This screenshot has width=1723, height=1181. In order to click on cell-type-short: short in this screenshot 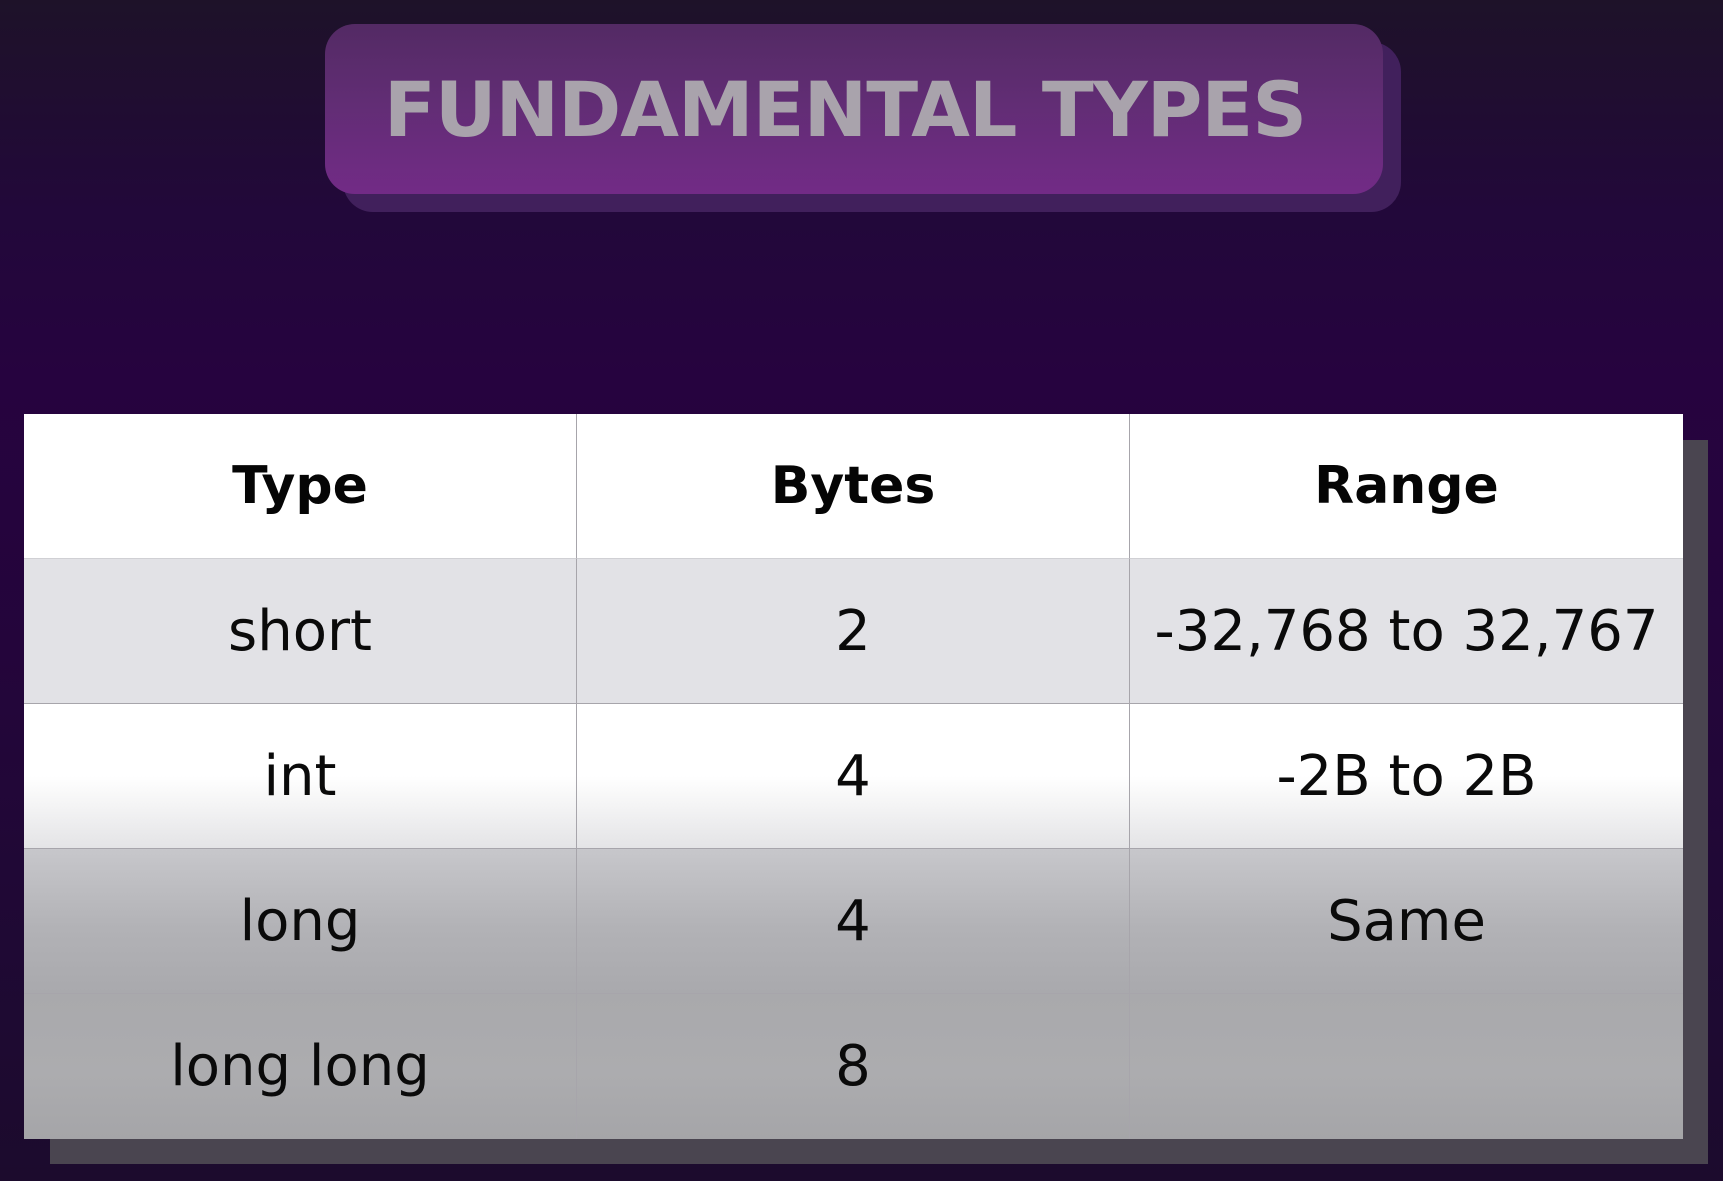, I will do `click(300, 631)`.